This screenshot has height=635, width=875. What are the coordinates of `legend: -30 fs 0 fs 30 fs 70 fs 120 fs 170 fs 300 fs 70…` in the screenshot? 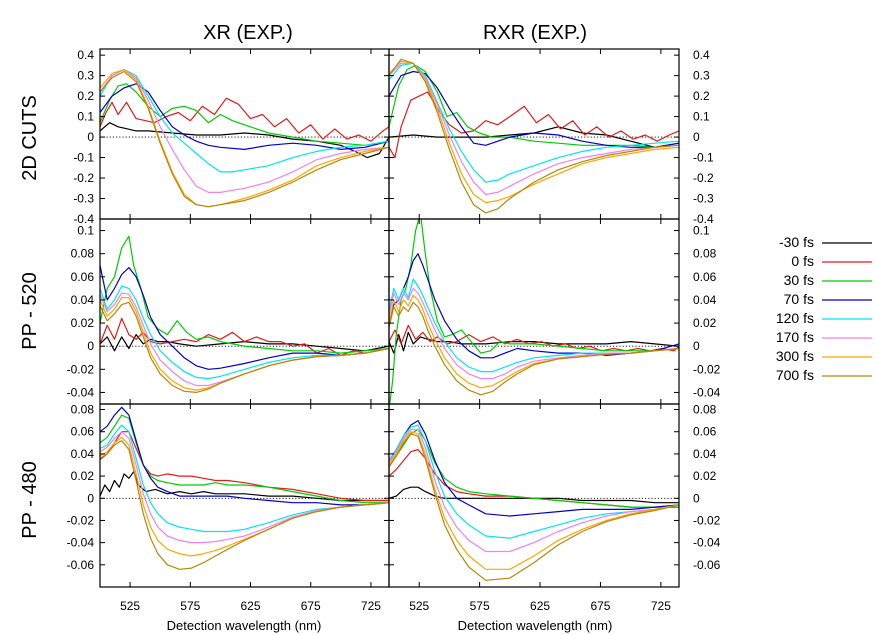 It's located at (824, 308).